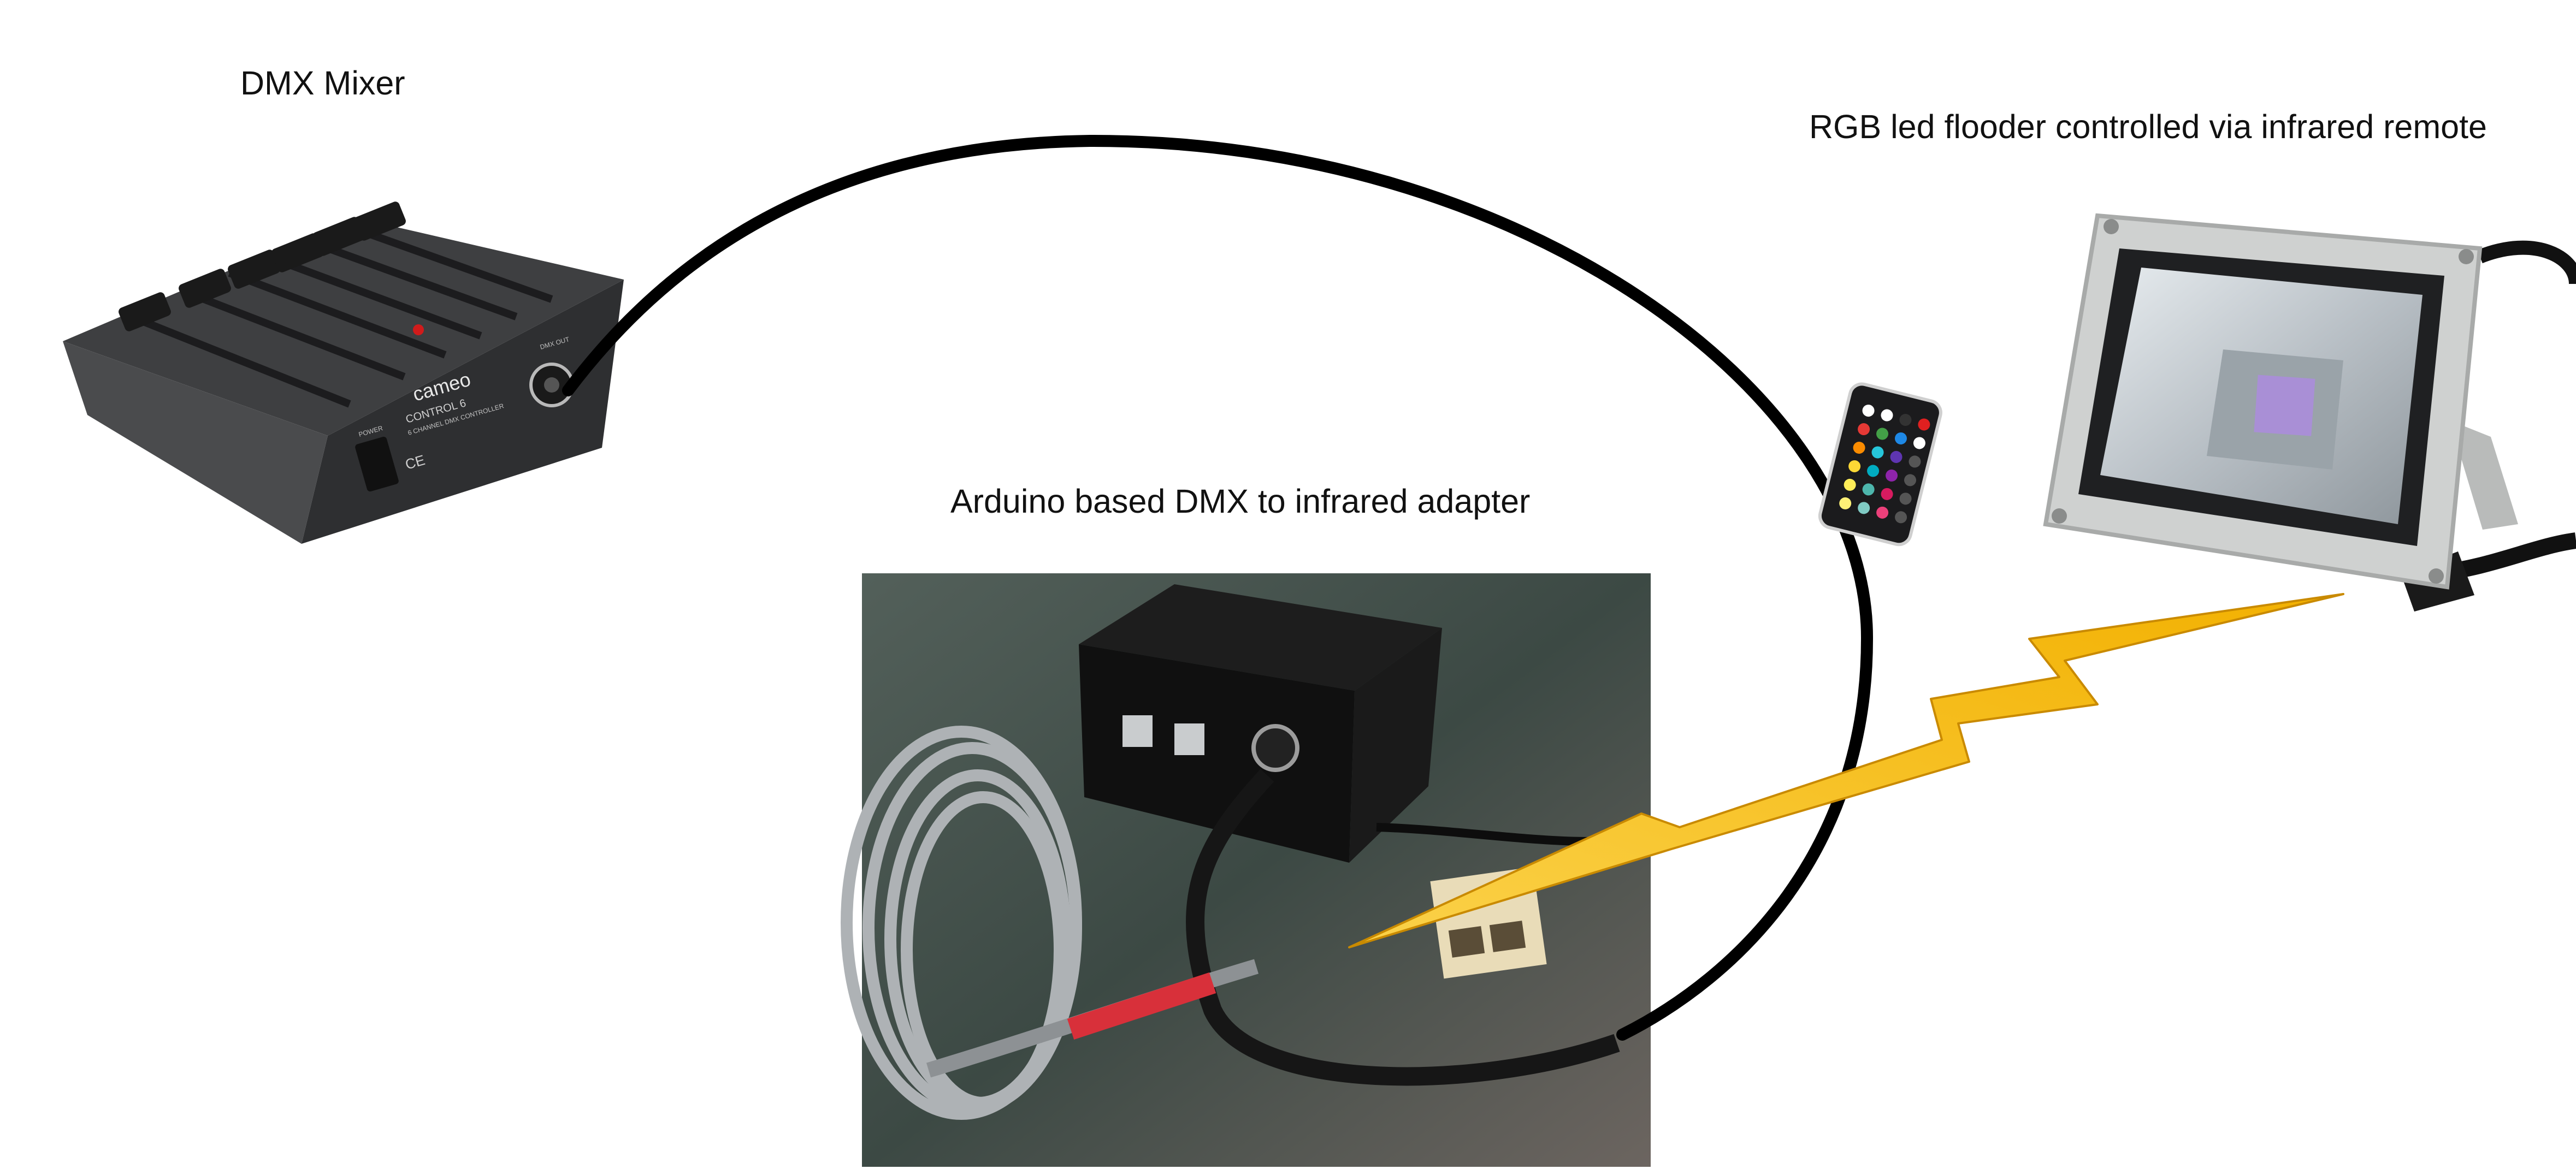  What do you see at coordinates (1403, 927) in the screenshot?
I see `dmx-cable` at bounding box center [1403, 927].